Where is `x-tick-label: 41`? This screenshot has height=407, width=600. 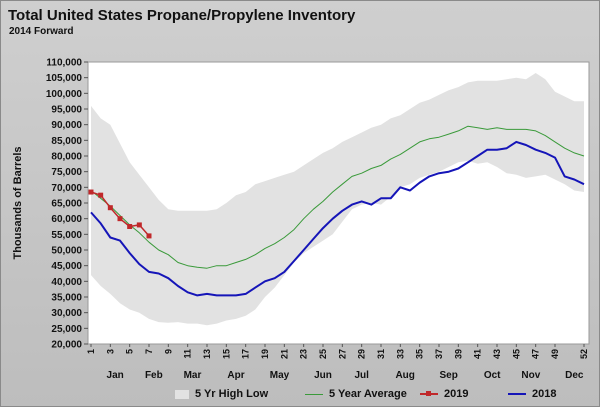 x-tick-label: 41 is located at coordinates (478, 354).